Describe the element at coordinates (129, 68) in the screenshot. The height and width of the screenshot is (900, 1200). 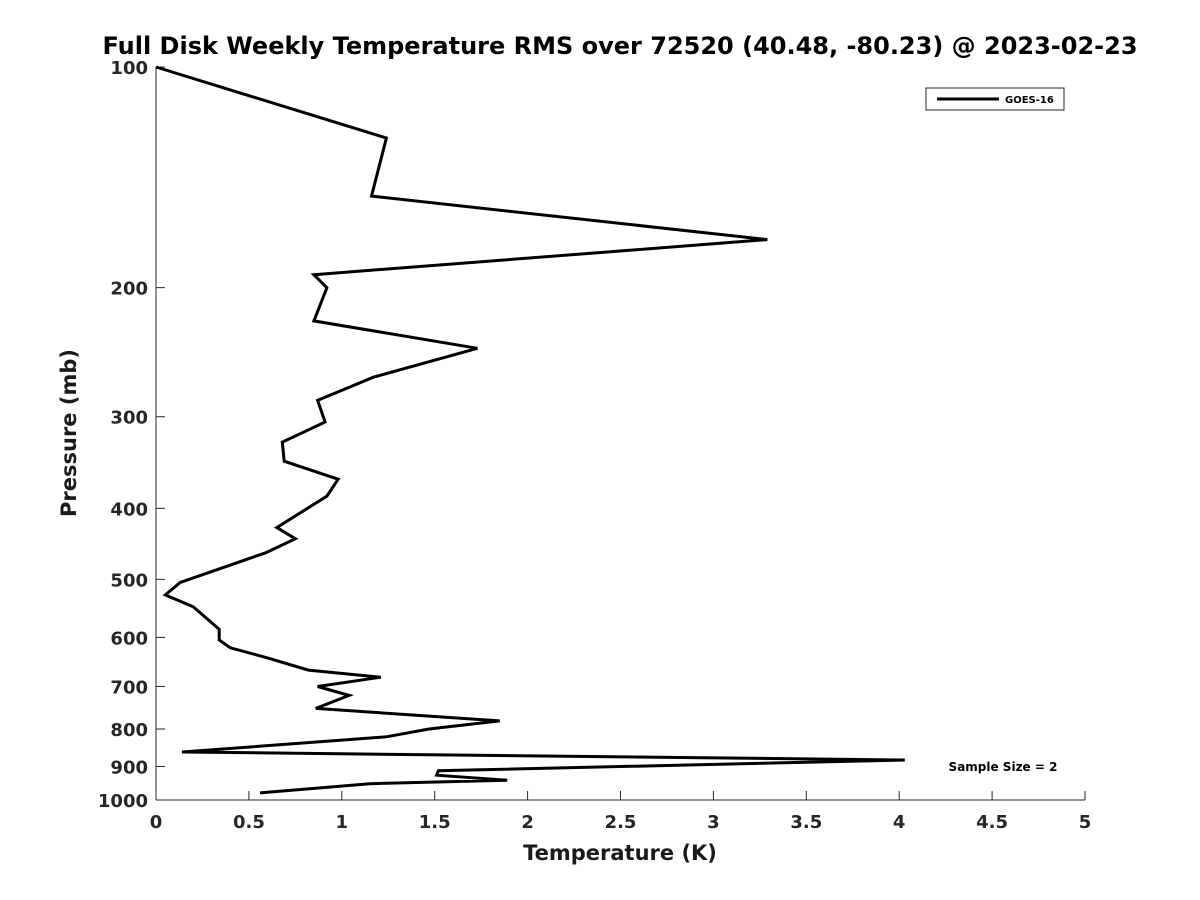
I see `y-tick-label: 100` at that location.